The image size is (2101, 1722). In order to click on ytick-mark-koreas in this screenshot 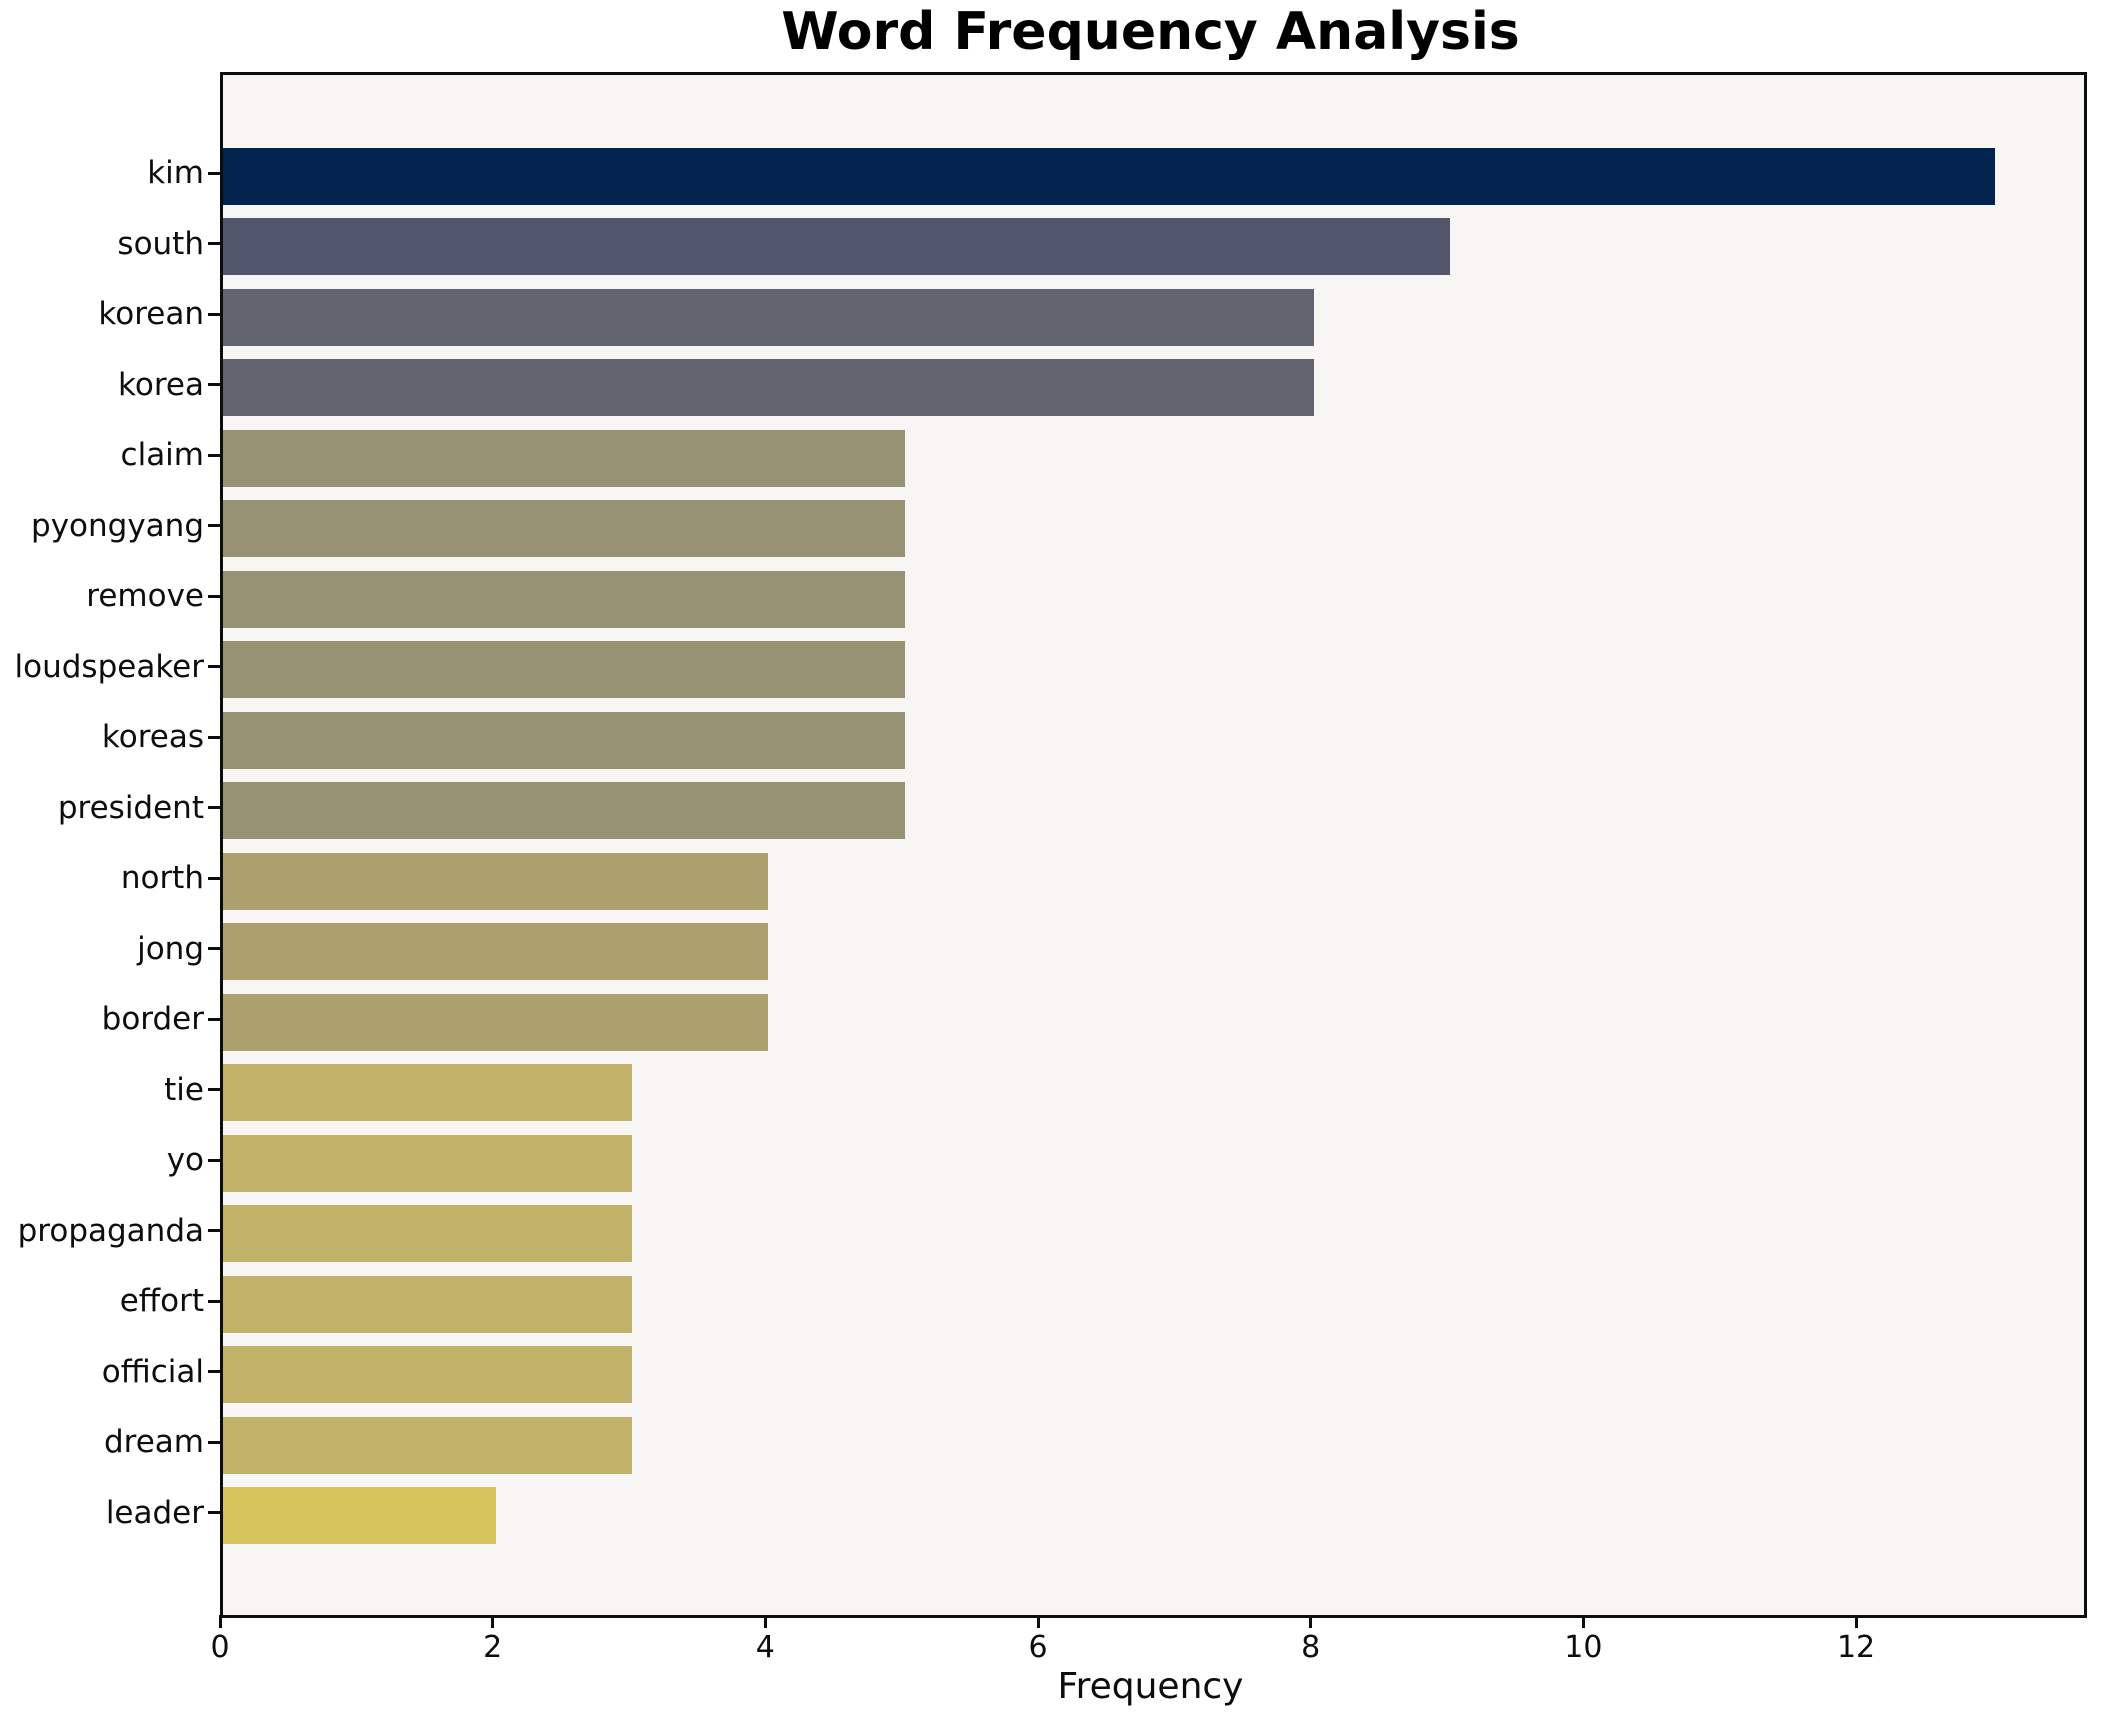, I will do `click(214, 737)`.